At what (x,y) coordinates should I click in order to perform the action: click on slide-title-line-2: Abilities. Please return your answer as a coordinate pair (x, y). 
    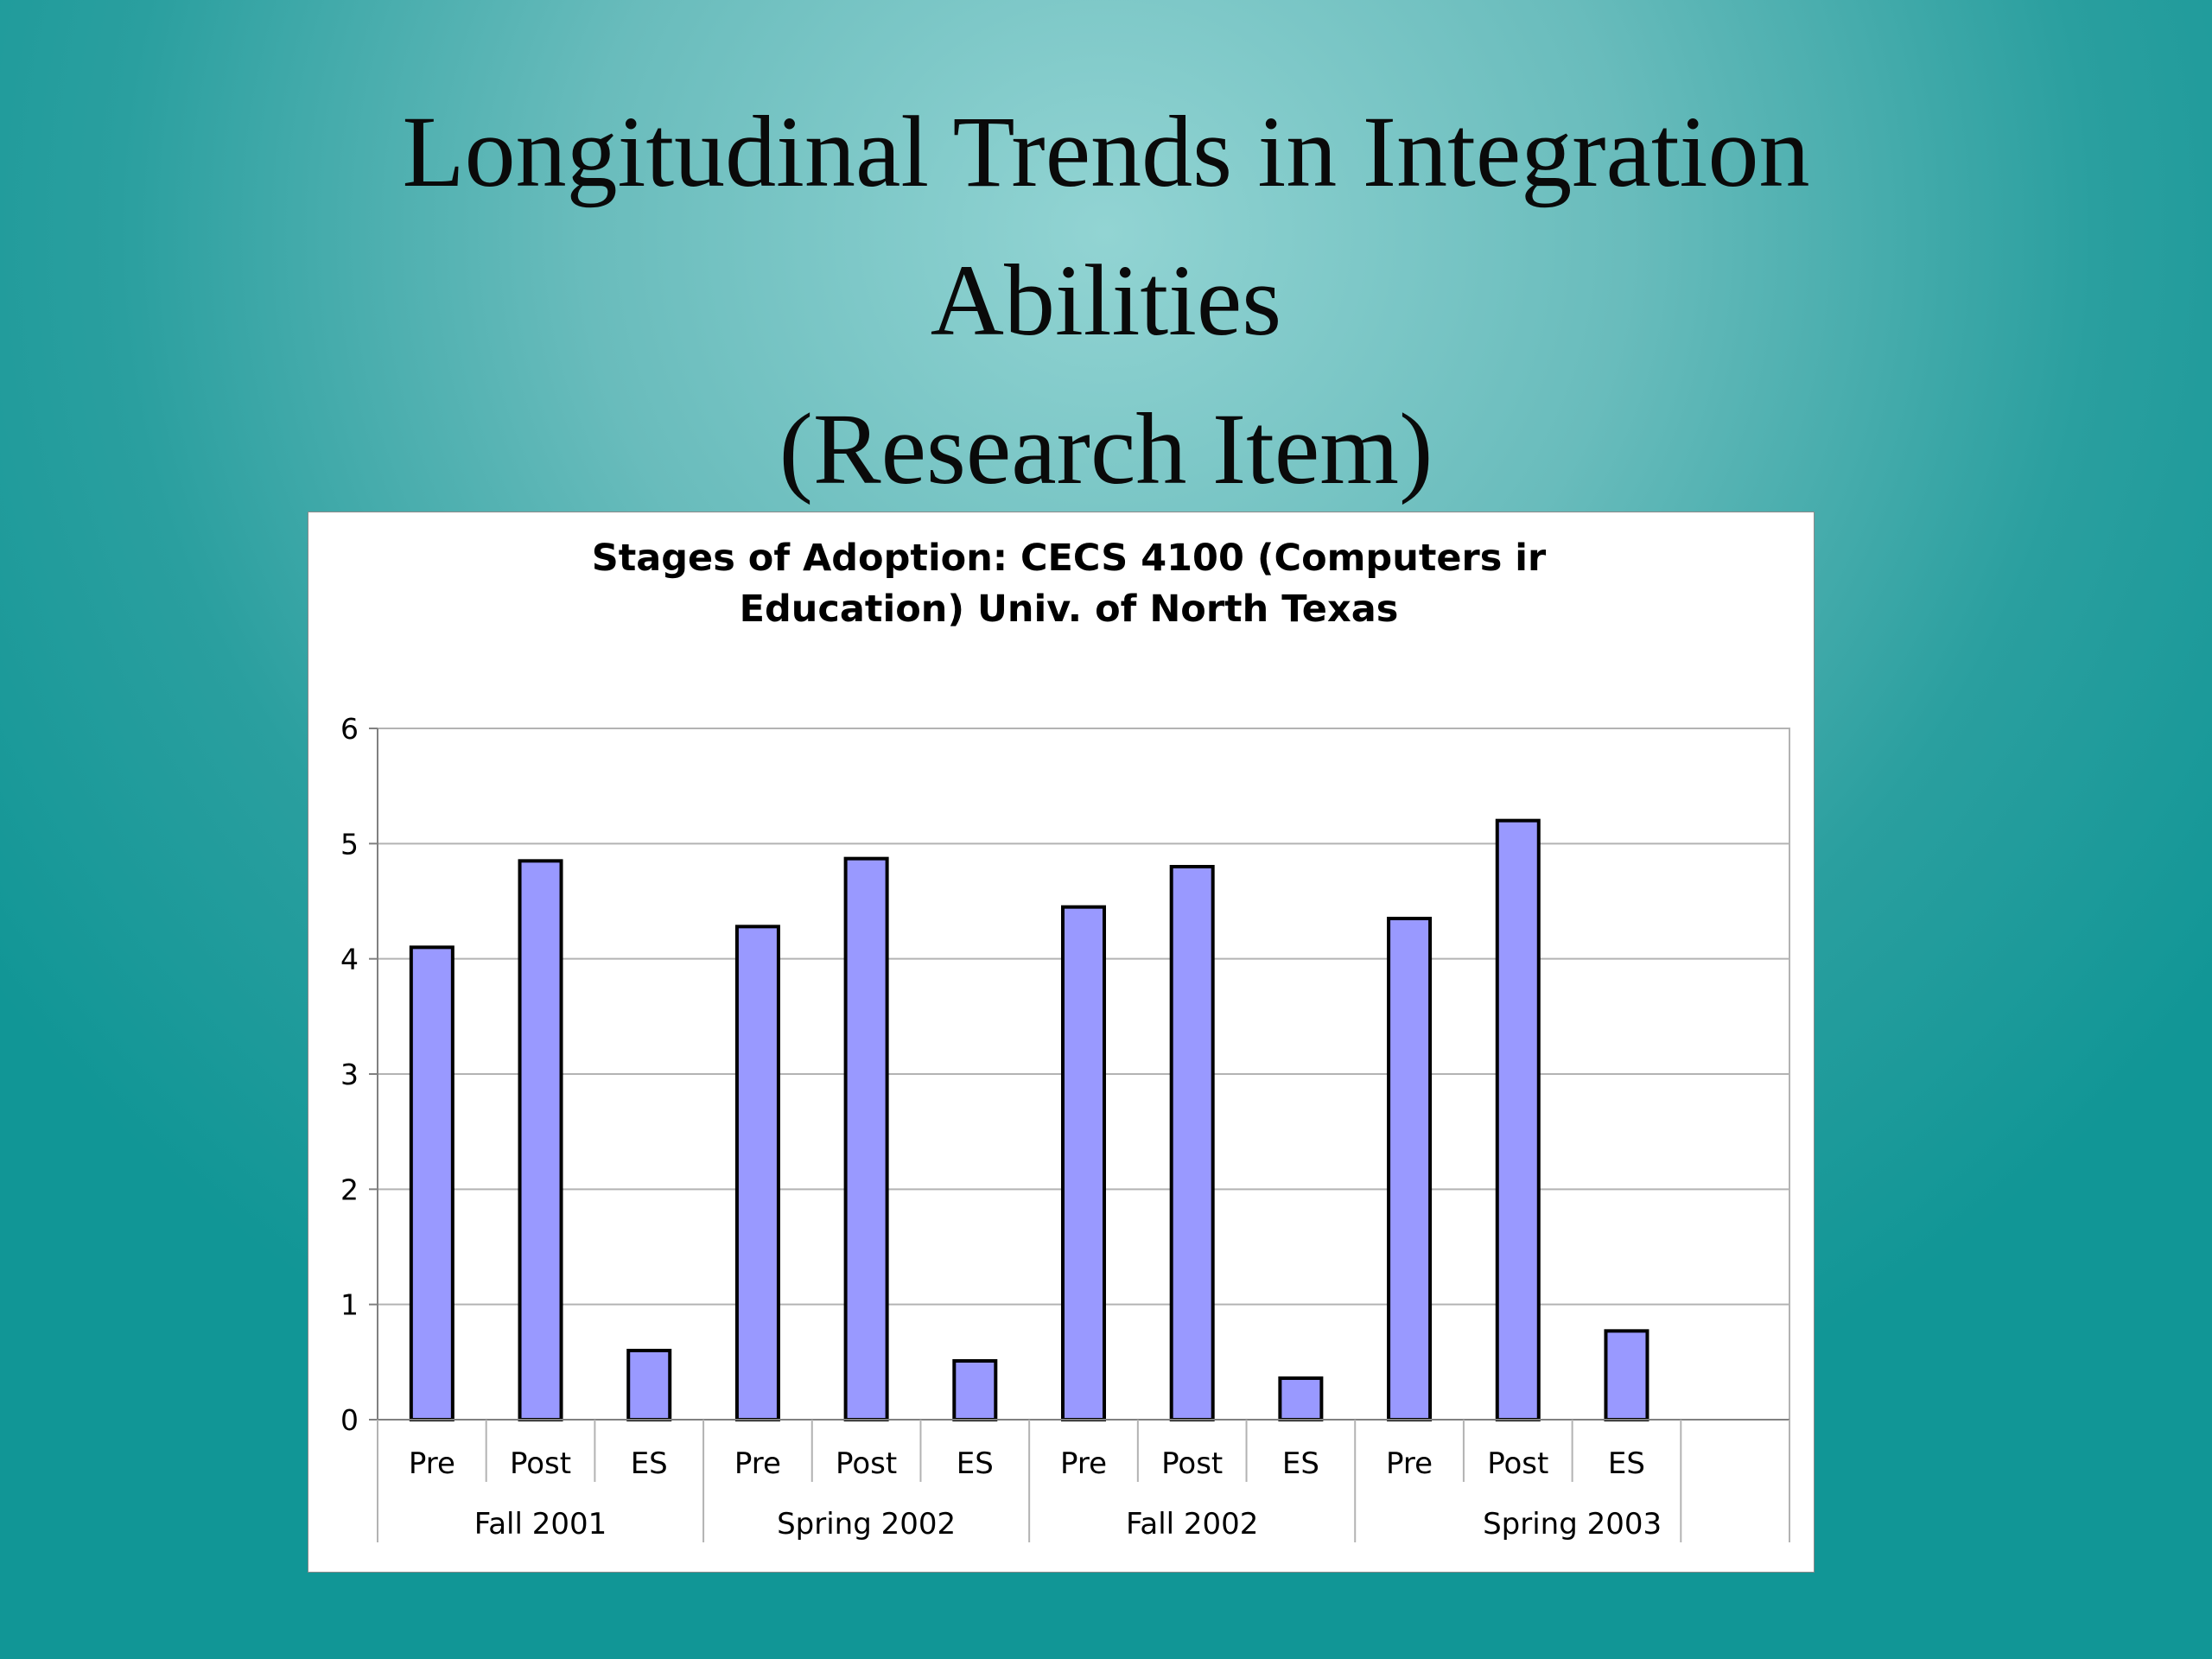
    Looking at the image, I should click on (1106, 300).